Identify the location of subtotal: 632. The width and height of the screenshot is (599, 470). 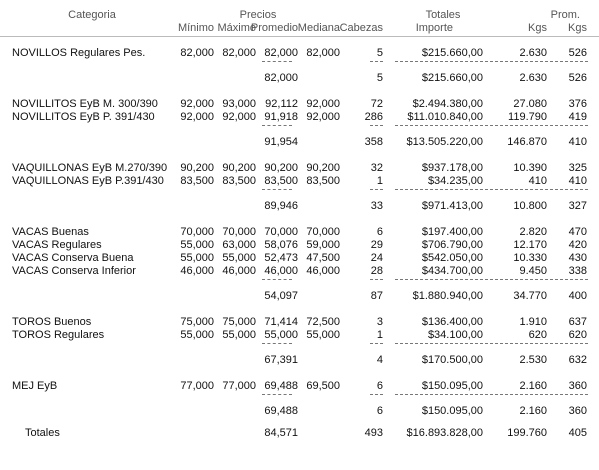
(577, 359).